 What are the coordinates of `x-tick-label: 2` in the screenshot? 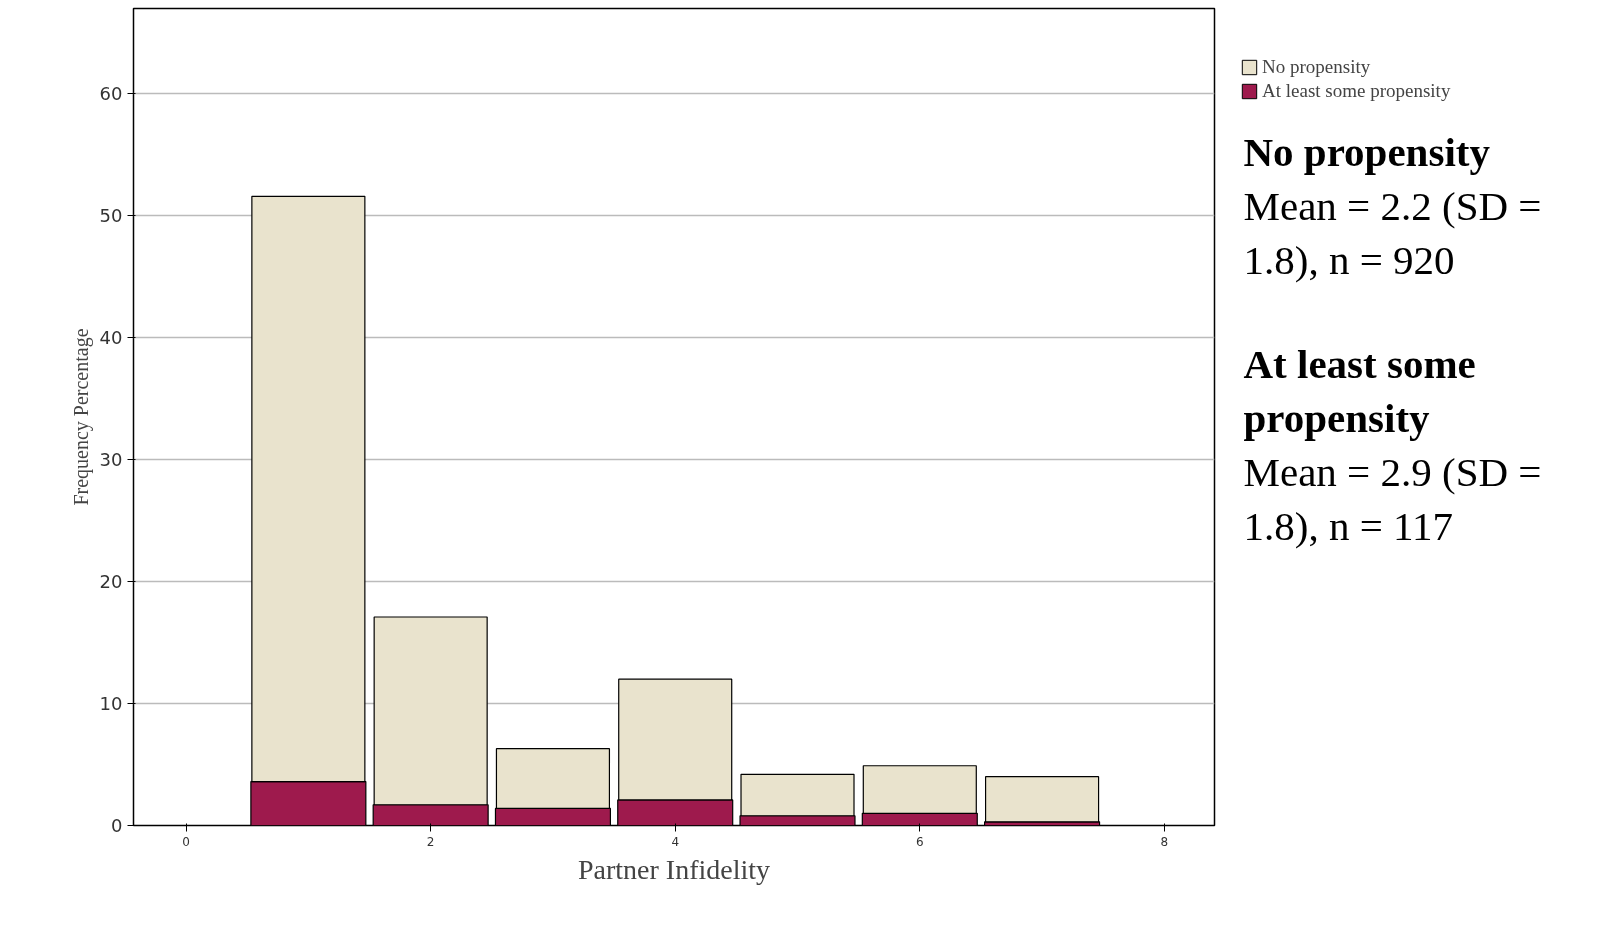 It's located at (430, 841).